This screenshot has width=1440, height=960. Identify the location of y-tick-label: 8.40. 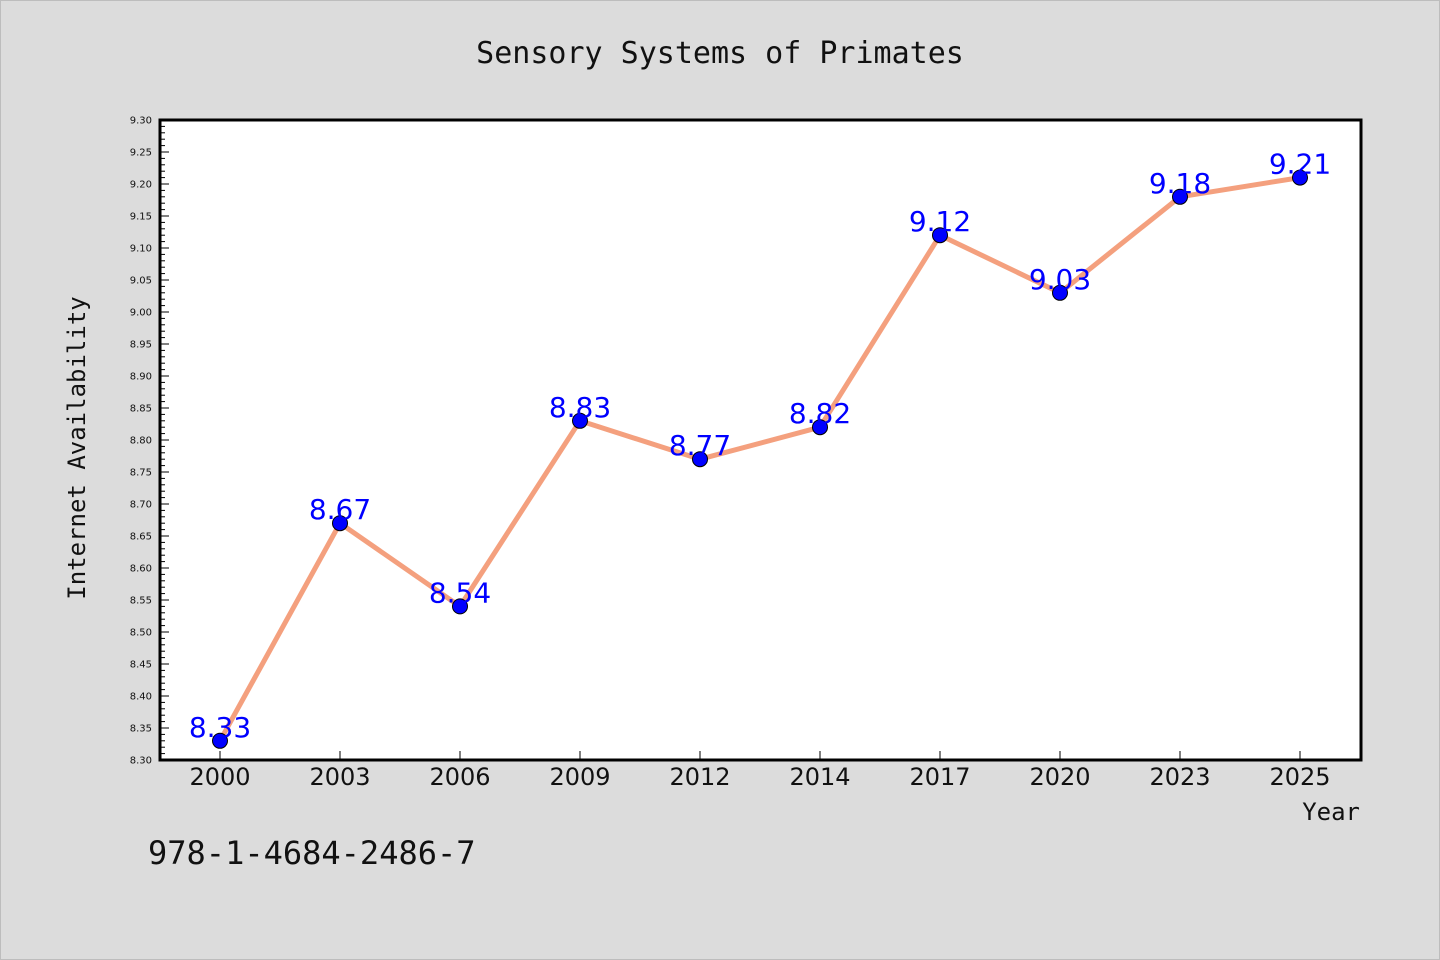
(141, 697).